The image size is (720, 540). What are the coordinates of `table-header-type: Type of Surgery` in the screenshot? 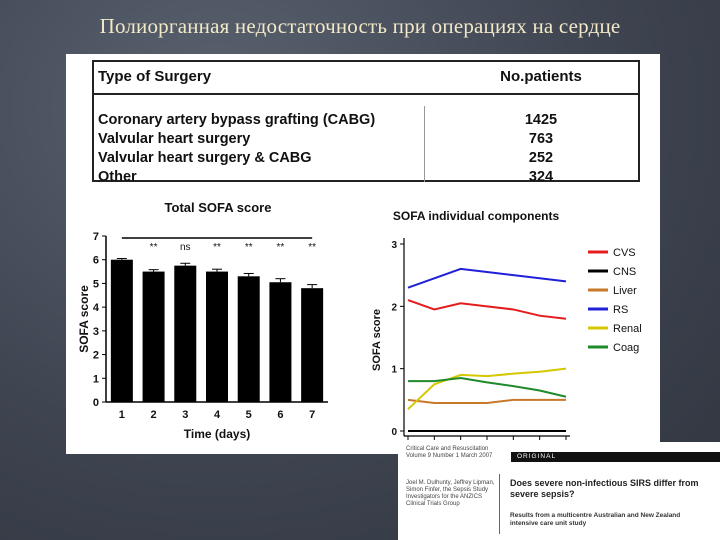 It's located at (155, 76).